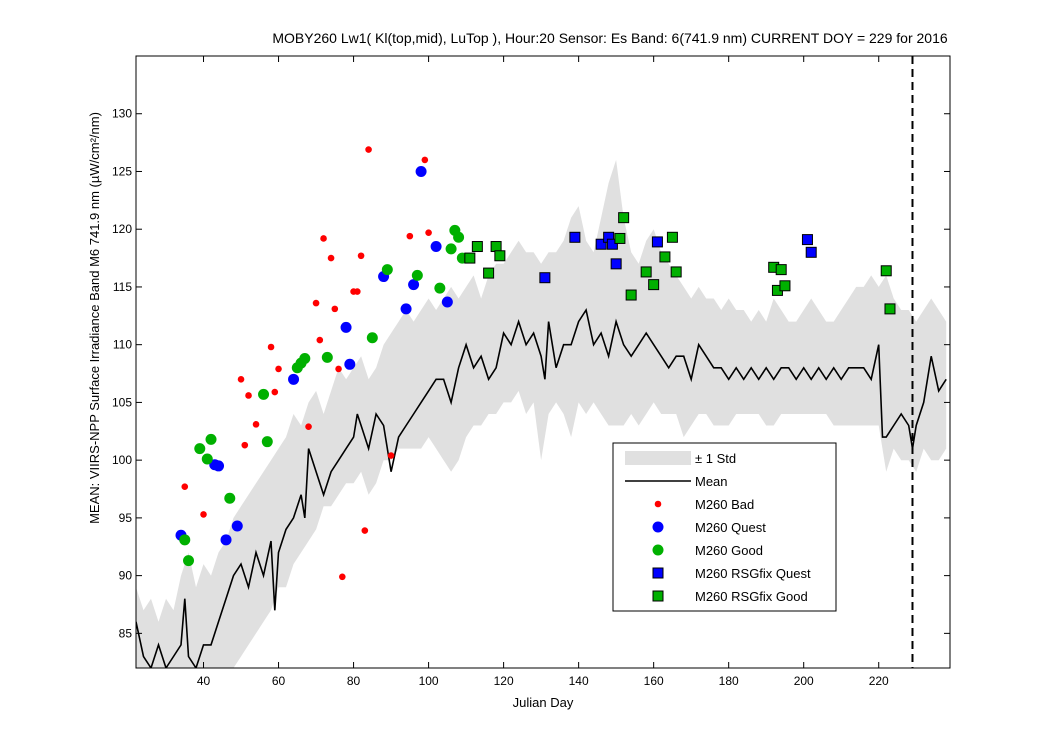  I want to click on y-tick-label: 90, so click(126, 576).